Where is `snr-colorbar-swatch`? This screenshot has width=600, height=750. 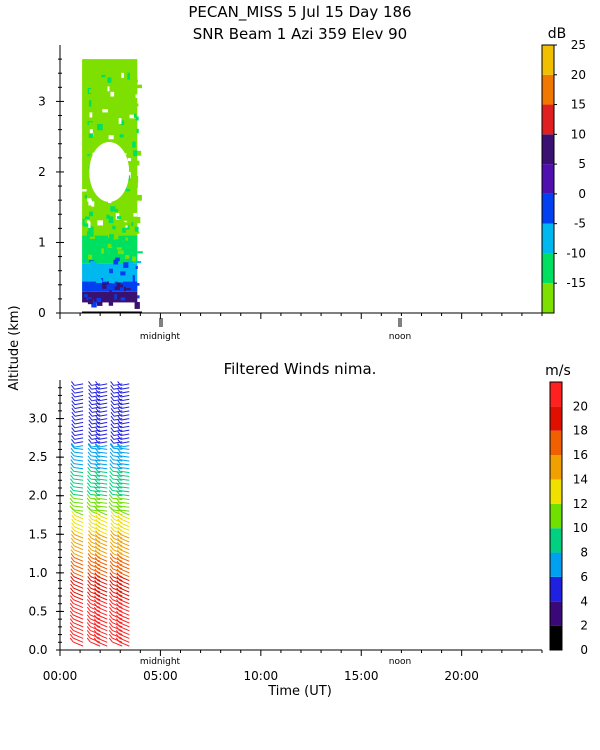
snr-colorbar-swatch is located at coordinates (548, 89).